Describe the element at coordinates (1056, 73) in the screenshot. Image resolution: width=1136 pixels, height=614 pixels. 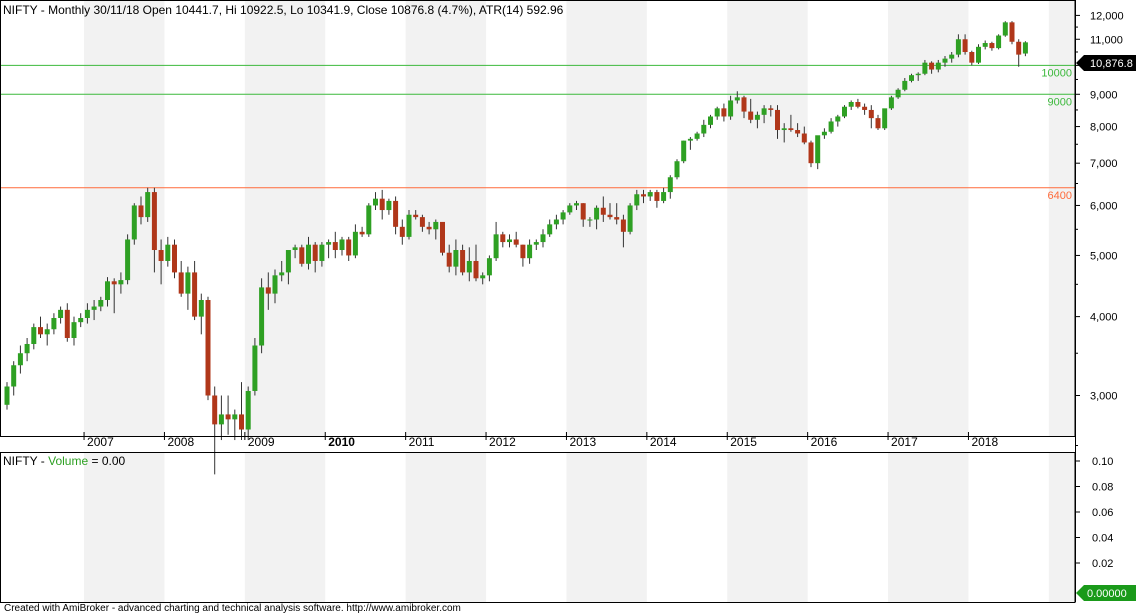
I see `level-label: 10000` at that location.